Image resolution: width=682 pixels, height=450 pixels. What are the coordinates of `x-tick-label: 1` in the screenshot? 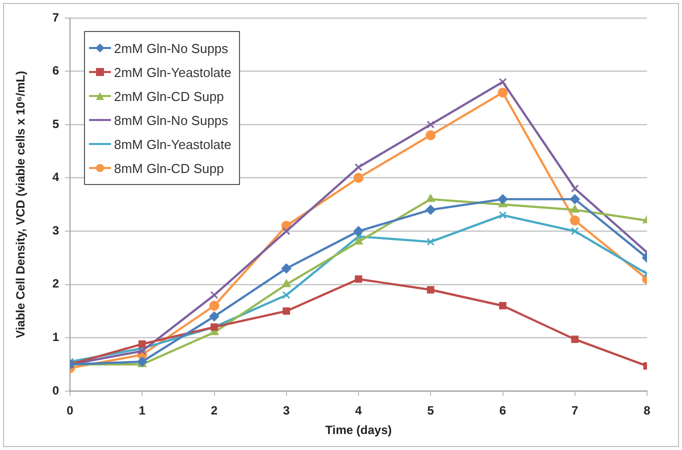 It's located at (142, 411).